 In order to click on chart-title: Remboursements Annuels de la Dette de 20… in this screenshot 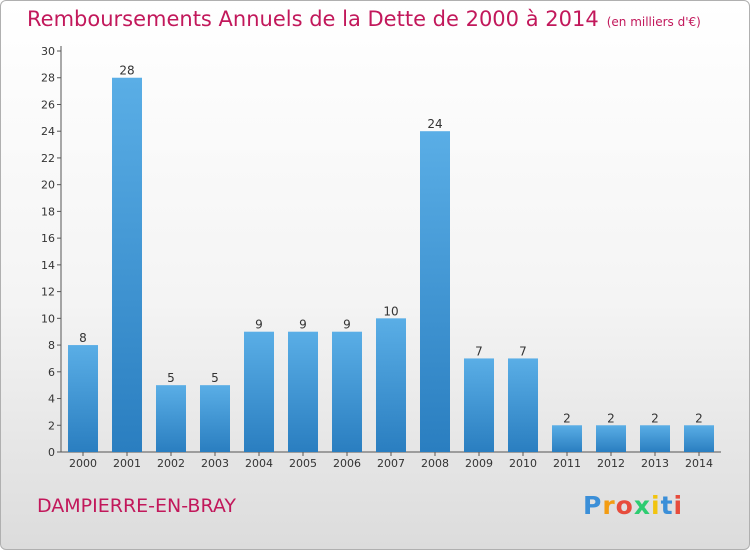, I will do `click(364, 19)`.